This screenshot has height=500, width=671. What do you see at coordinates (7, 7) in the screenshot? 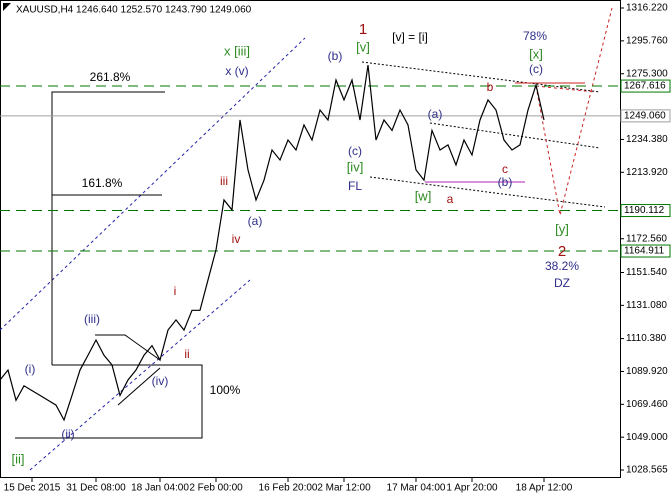
I see `corner-marker` at bounding box center [7, 7].